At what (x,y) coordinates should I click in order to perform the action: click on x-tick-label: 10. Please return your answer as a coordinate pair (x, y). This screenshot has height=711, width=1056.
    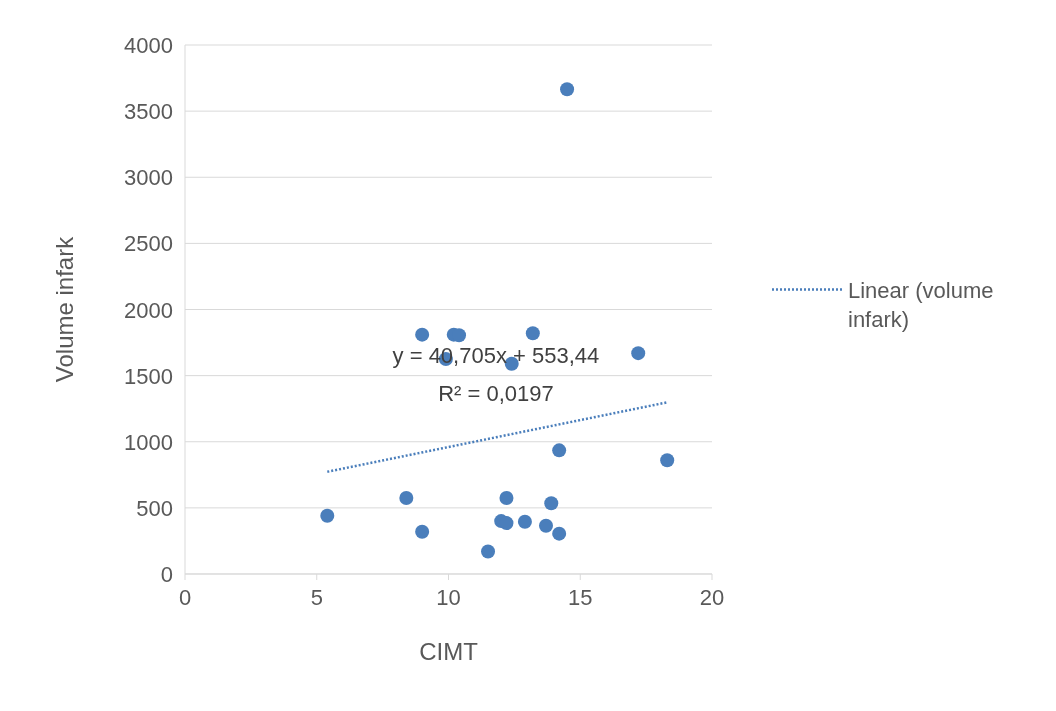
    Looking at the image, I should click on (448, 597).